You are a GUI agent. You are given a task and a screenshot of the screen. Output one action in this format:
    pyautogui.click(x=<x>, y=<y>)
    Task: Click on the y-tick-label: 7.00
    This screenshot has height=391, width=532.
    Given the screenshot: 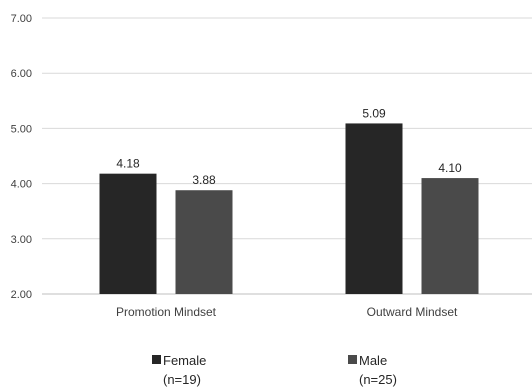 What is the action you would take?
    pyautogui.click(x=21, y=19)
    